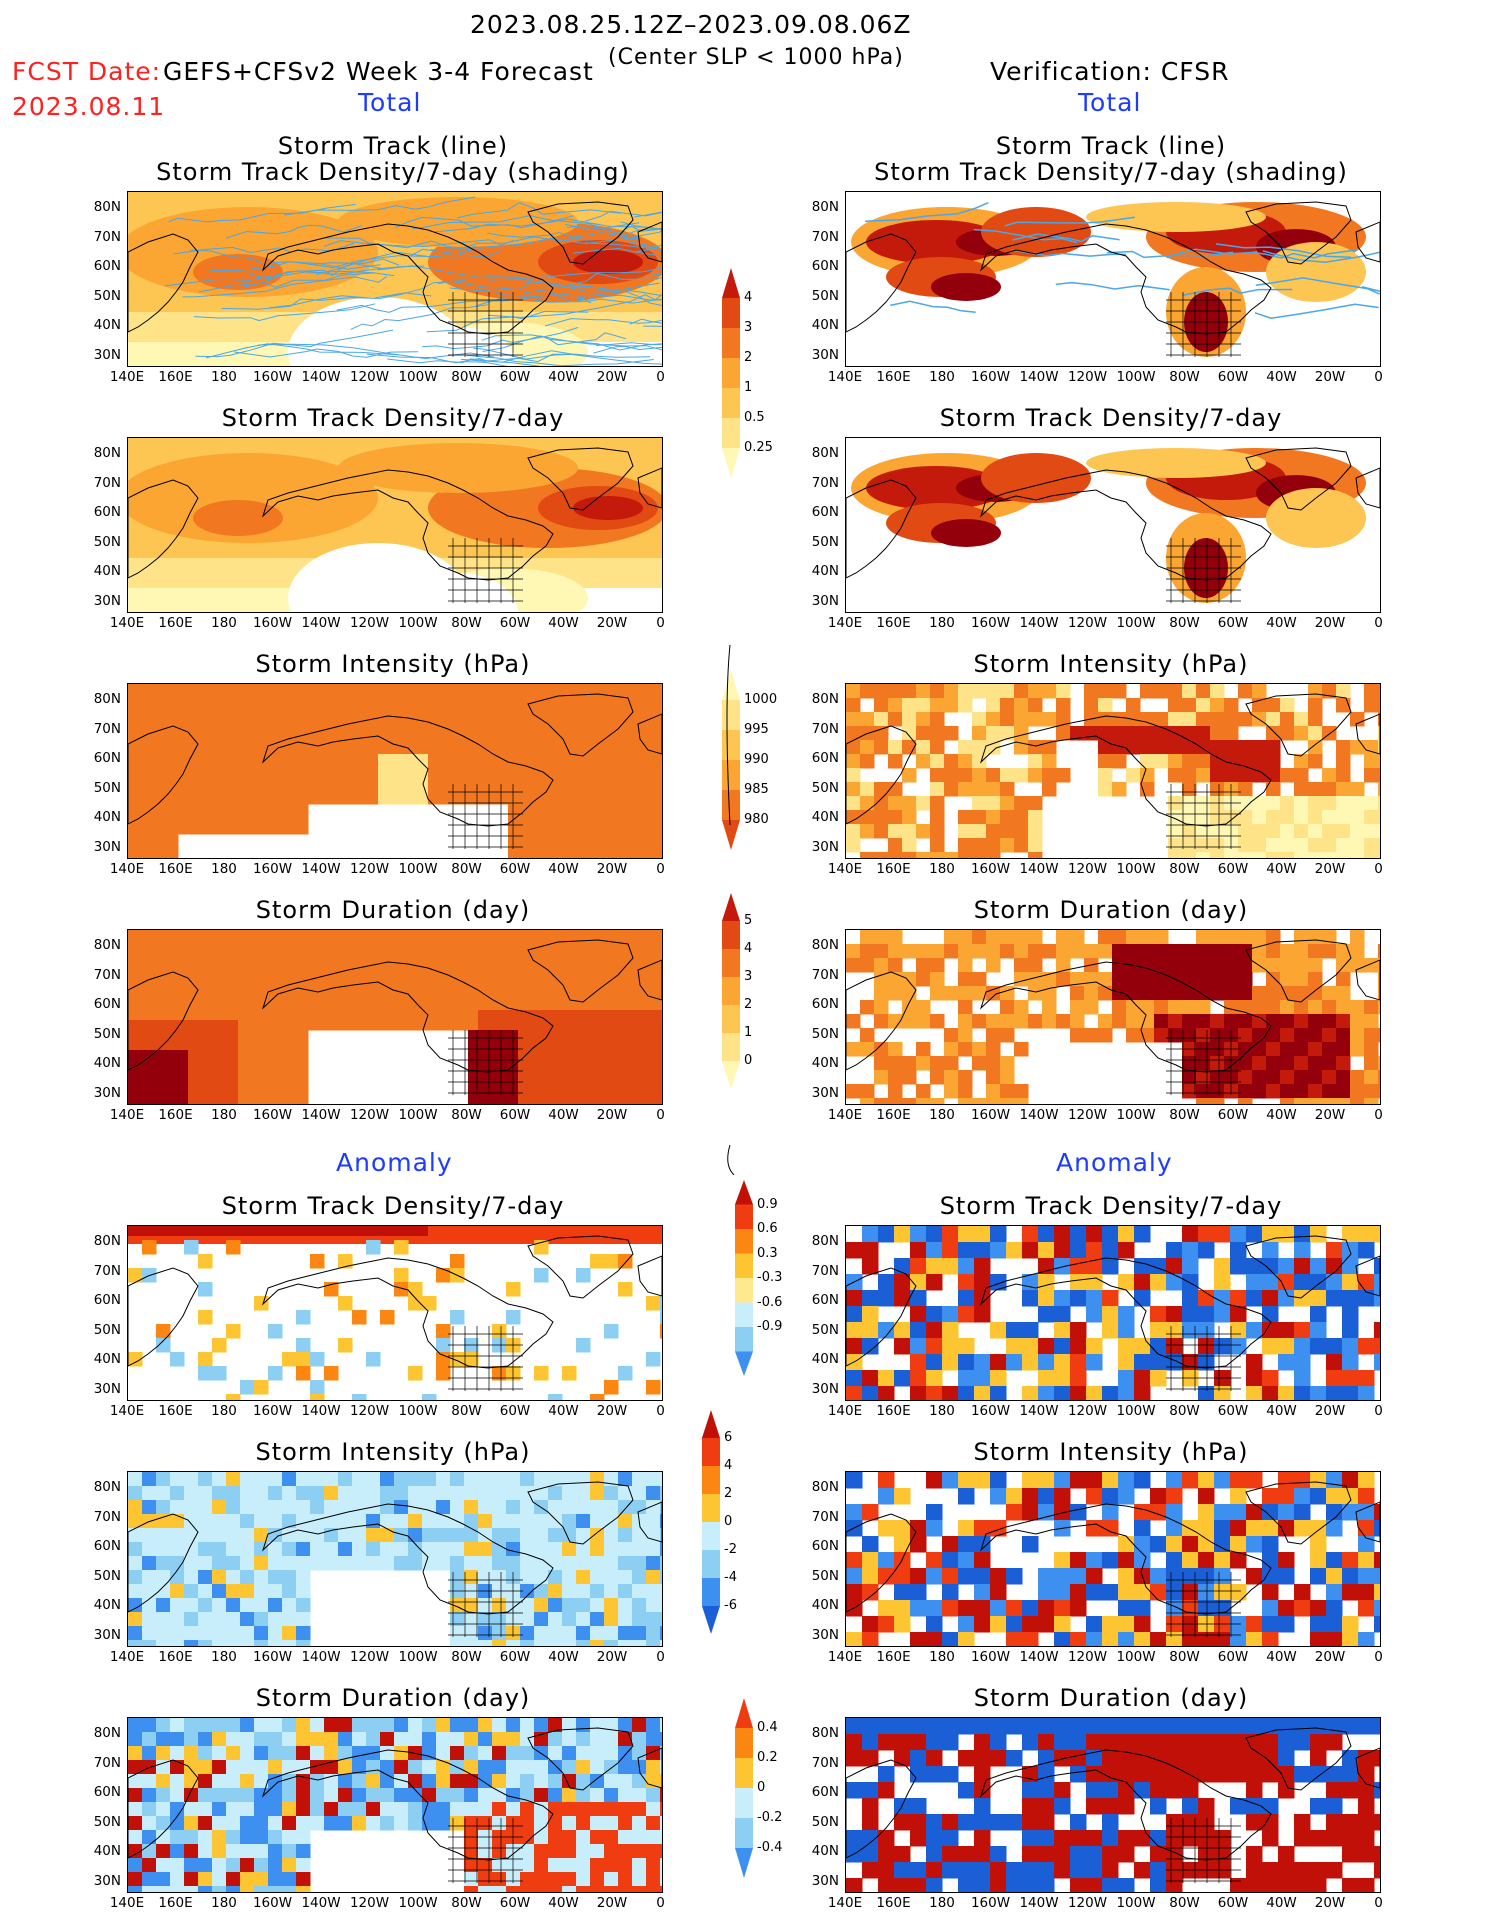  What do you see at coordinates (1233, 623) in the screenshot?
I see `lon-label: 60W` at bounding box center [1233, 623].